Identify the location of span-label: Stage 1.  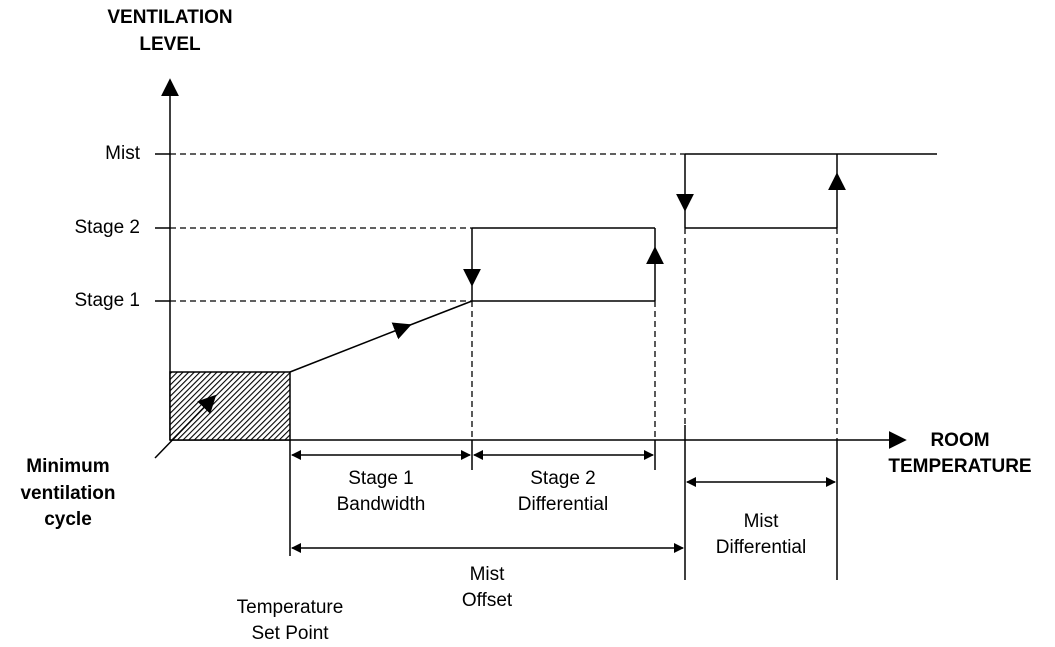
(381, 478).